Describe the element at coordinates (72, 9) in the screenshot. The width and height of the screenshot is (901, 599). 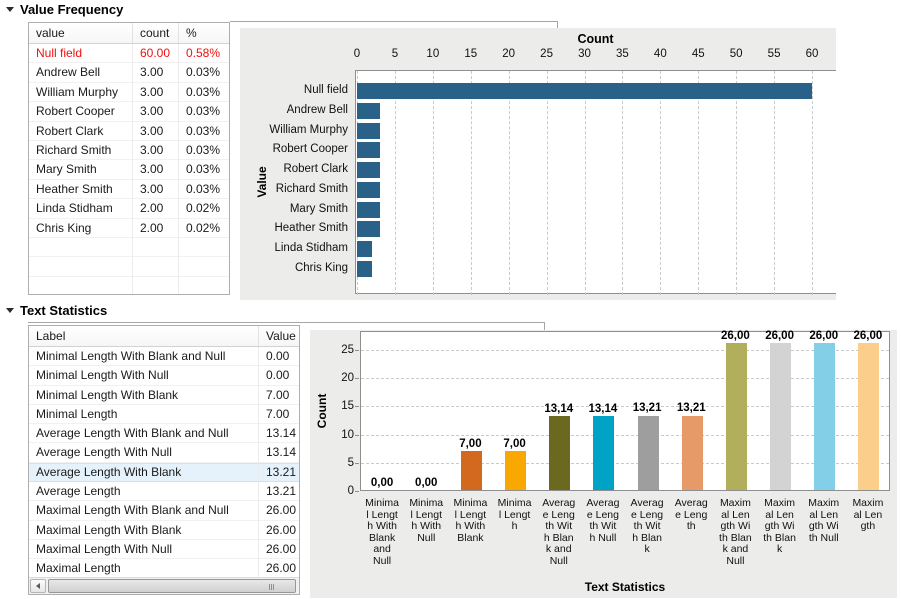
I see `section-title-value-frequency: Value Frequency` at that location.